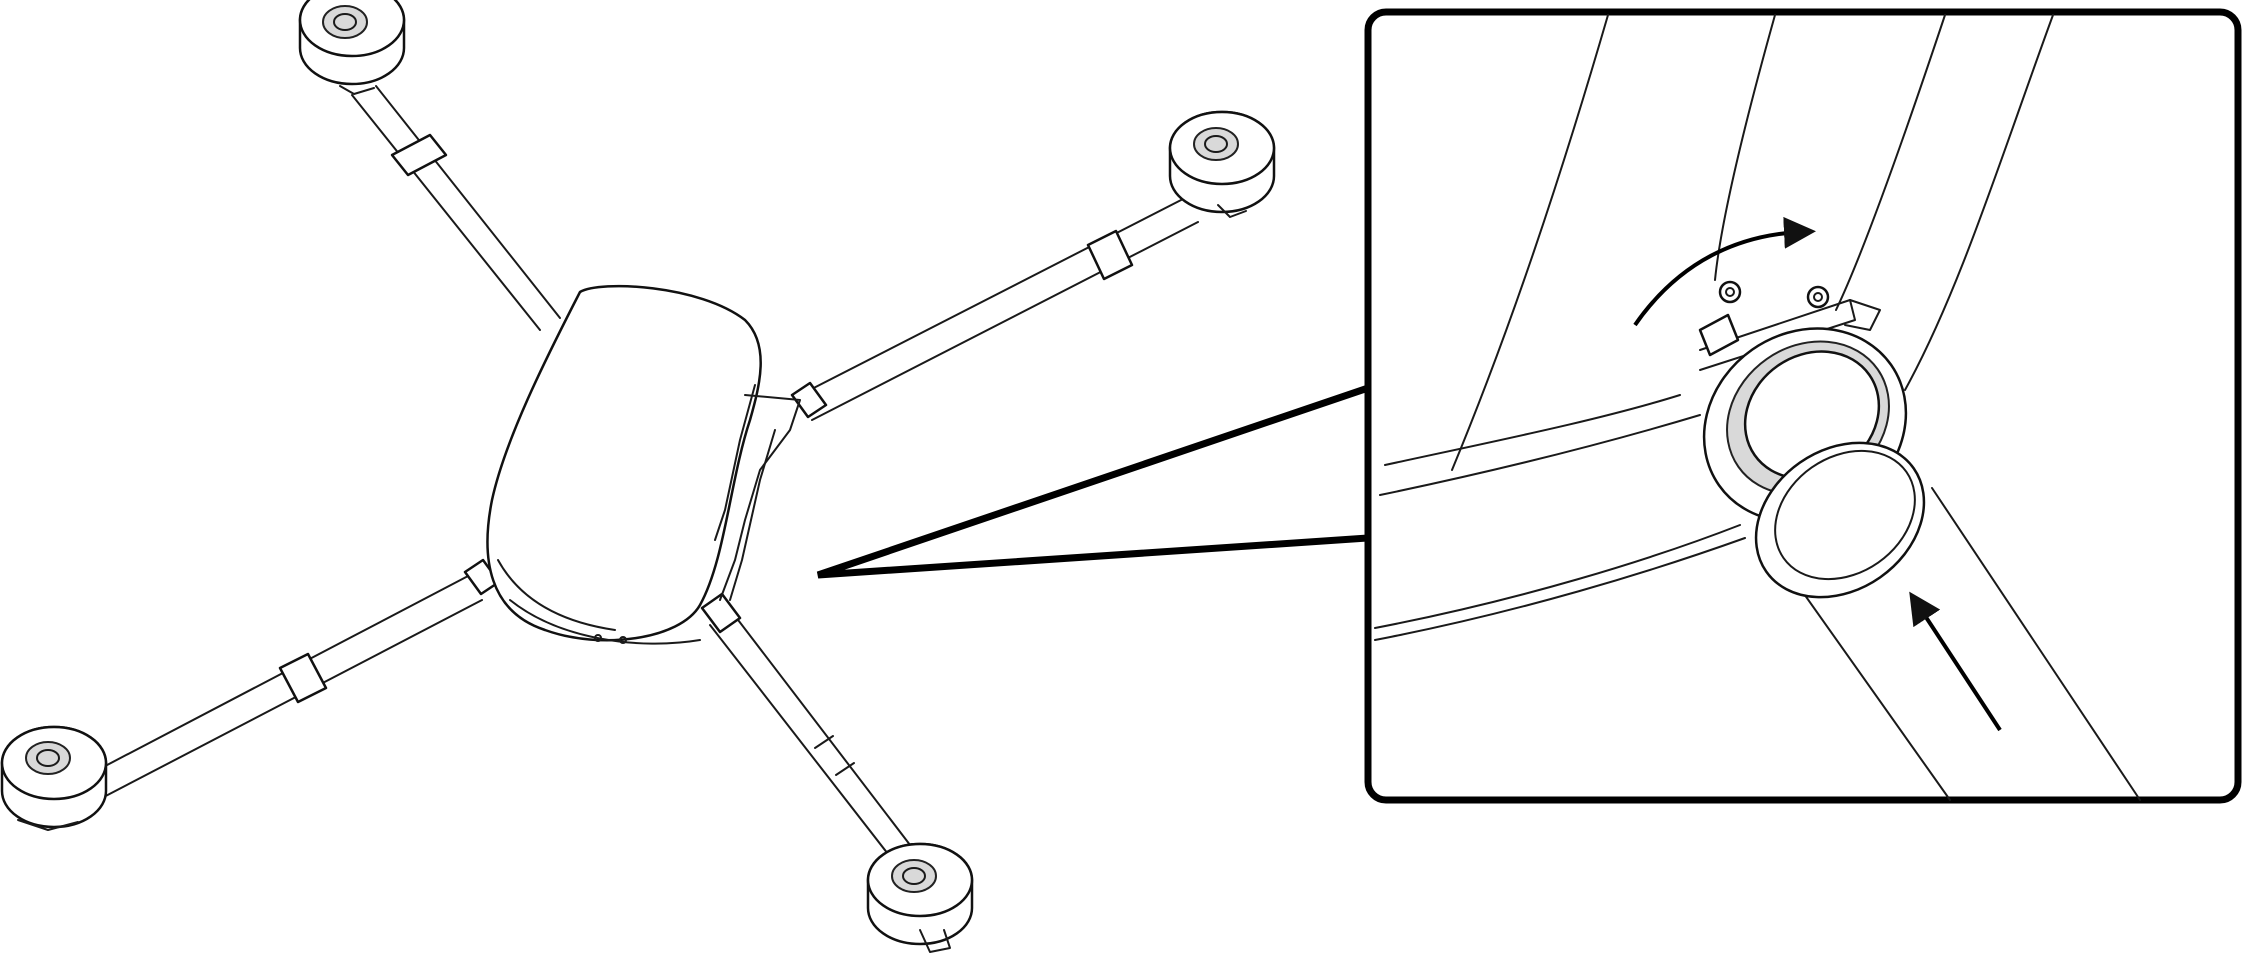 The image size is (2245, 977). What do you see at coordinates (1818, 297) in the screenshot?
I see `detail-screw-right` at bounding box center [1818, 297].